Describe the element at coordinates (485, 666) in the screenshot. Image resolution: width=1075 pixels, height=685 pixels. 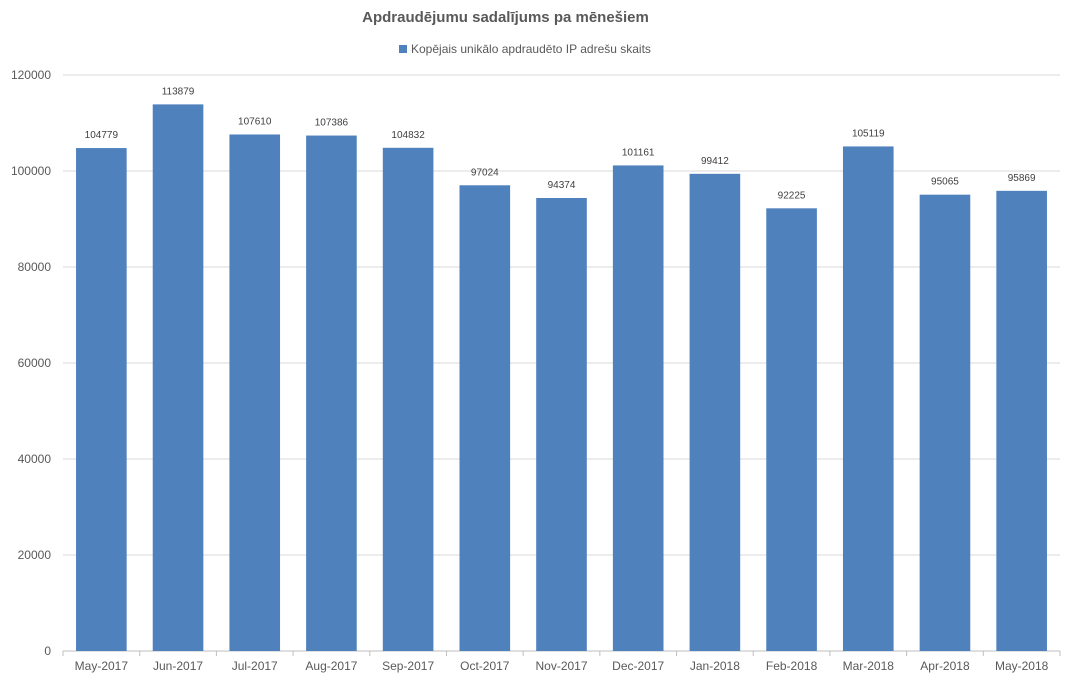
I see `x-tick-label: Oct-2017` at that location.